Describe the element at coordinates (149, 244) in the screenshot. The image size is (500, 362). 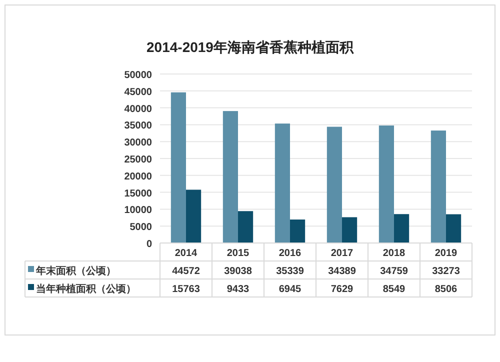
I see `y-tick-label: 0` at that location.